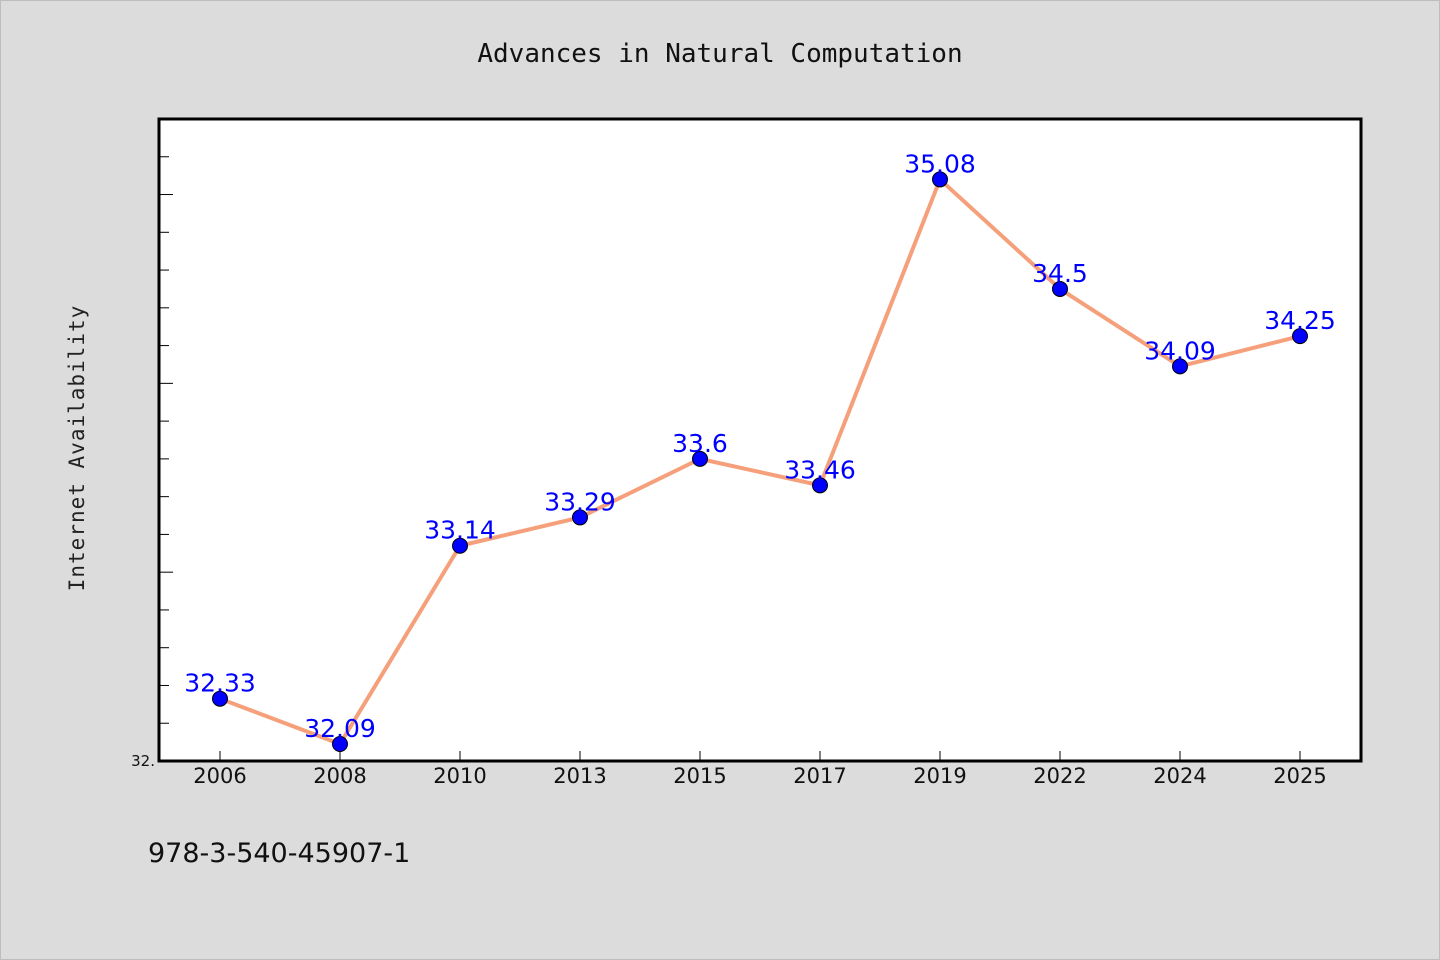 The height and width of the screenshot is (960, 1440). Describe the element at coordinates (77, 448) in the screenshot. I see `y-axis-label: Internet Availability` at that location.